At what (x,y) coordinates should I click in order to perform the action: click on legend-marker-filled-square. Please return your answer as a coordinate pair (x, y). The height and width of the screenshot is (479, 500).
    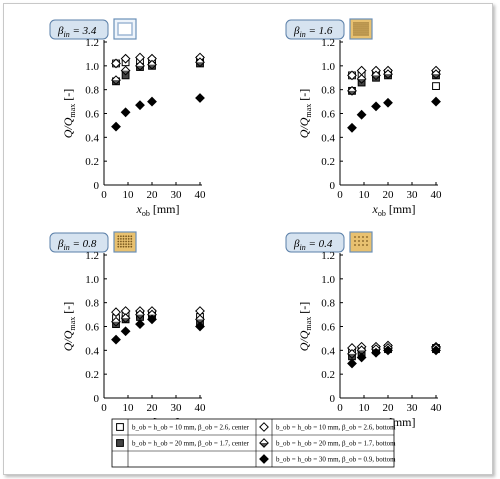
    Looking at the image, I should click on (120, 443).